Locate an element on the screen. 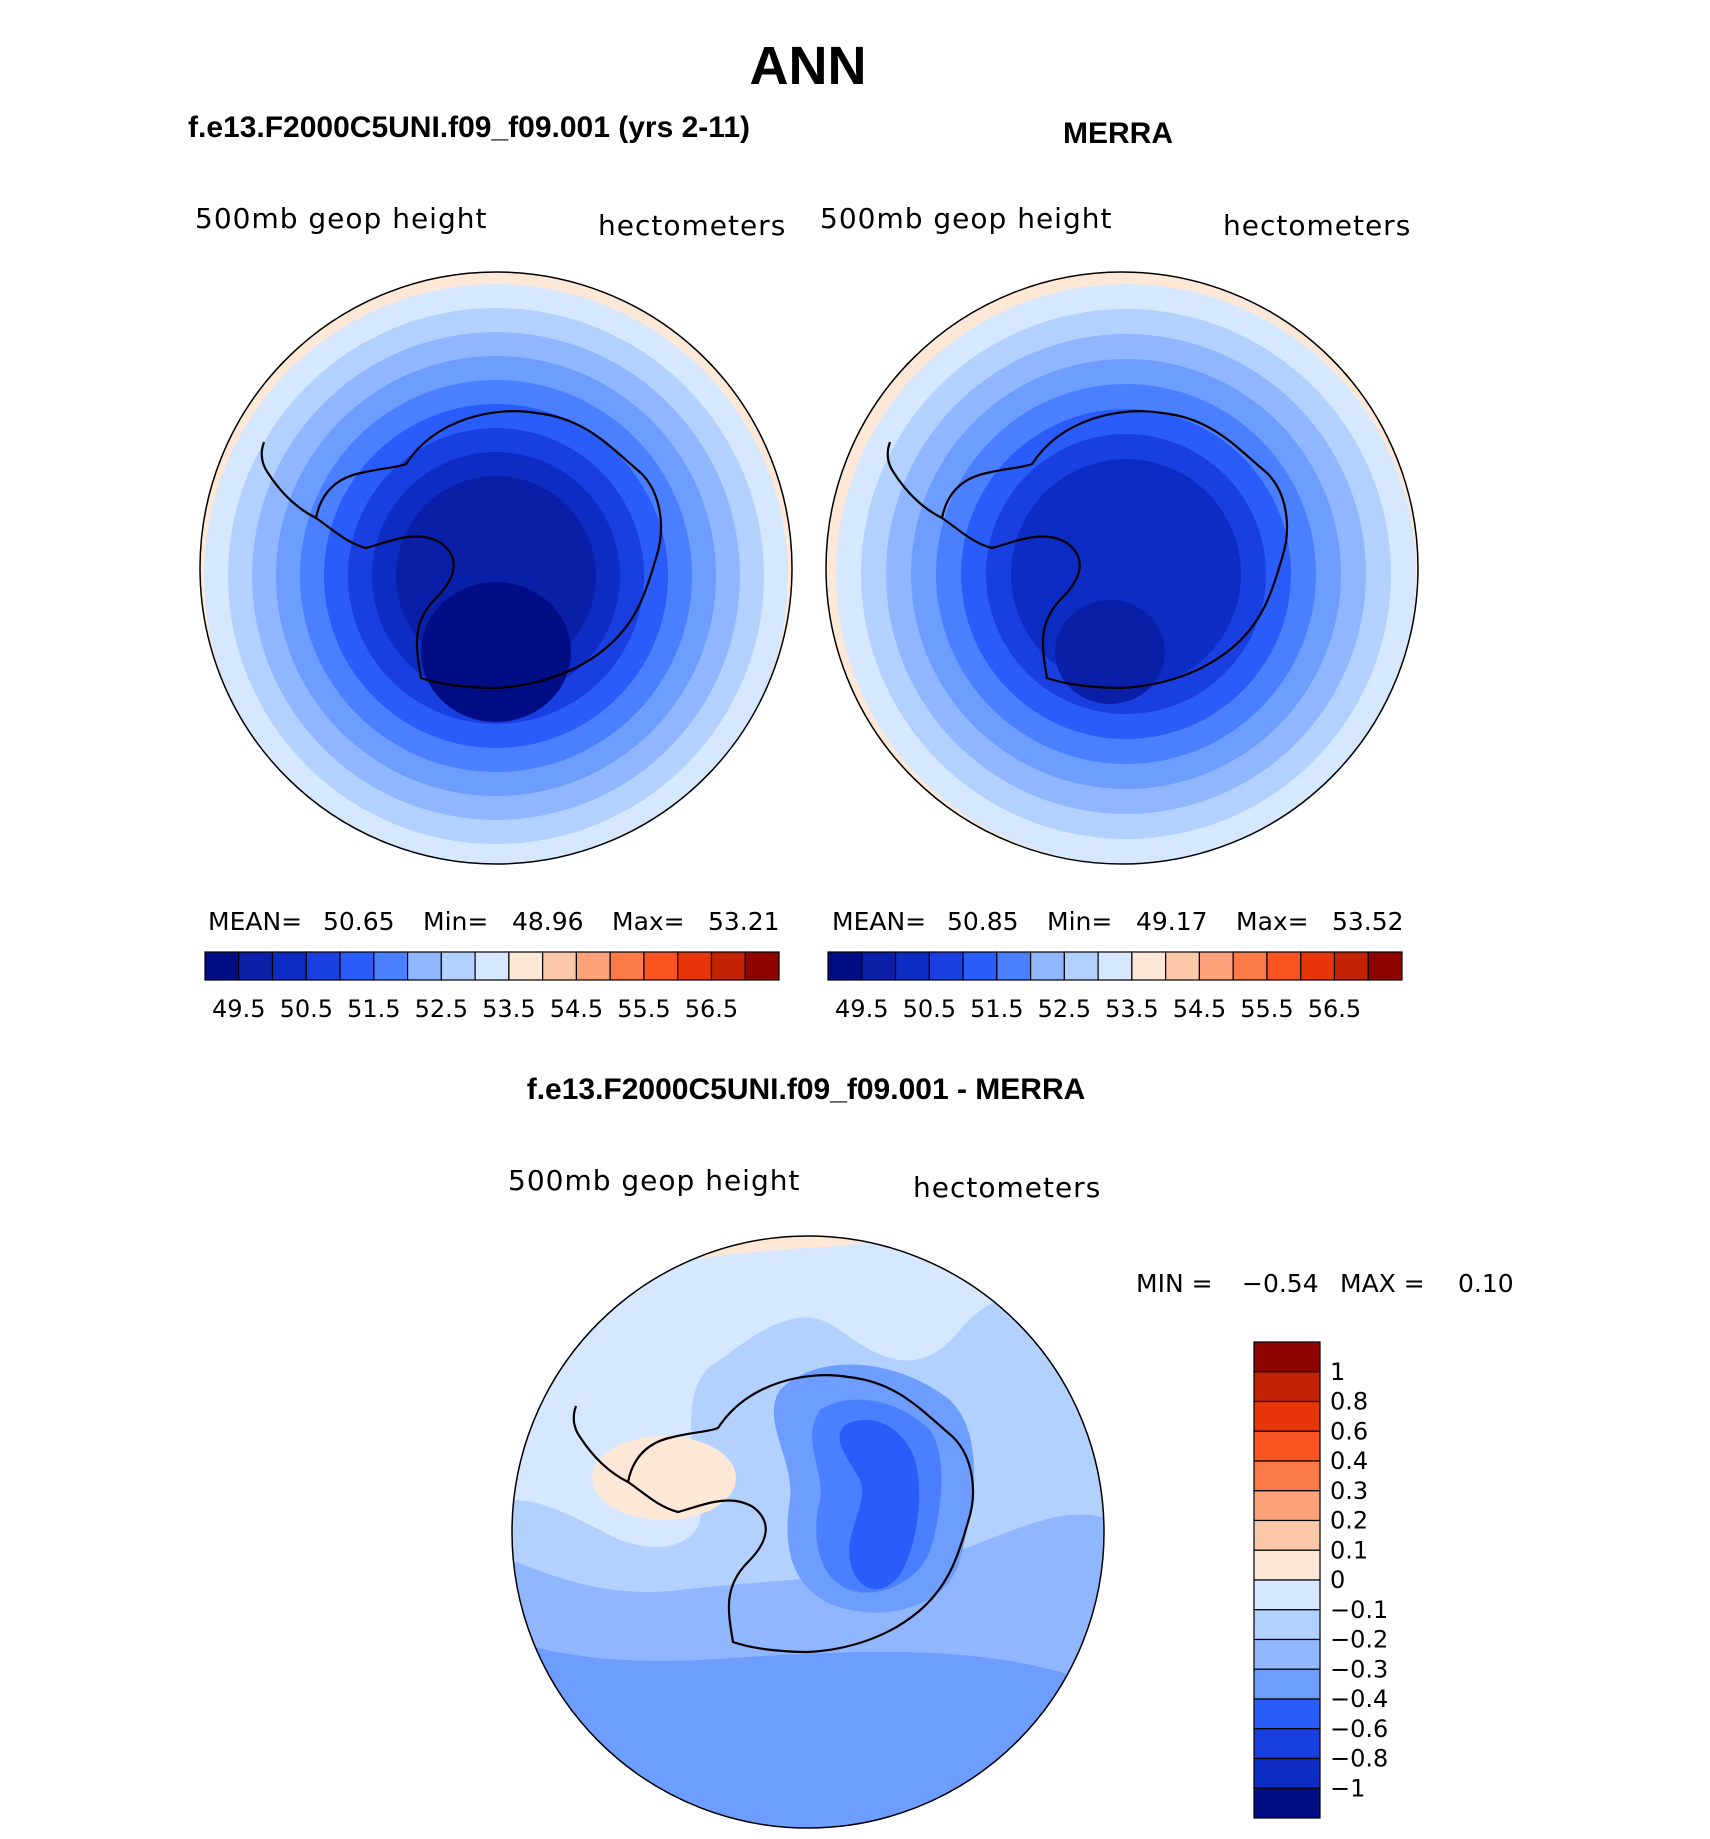  stats-model: MEAN= 50.65 Min= 48.96 Max= 53.21 is located at coordinates (494, 921).